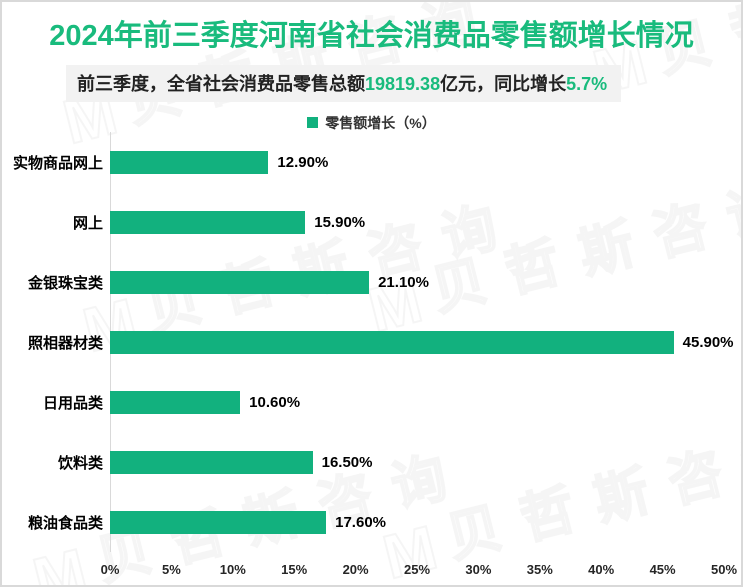 The image size is (743, 587). Describe the element at coordinates (503, 84) in the screenshot. I see `subtitle-middle: 亿元，同比增长` at that location.